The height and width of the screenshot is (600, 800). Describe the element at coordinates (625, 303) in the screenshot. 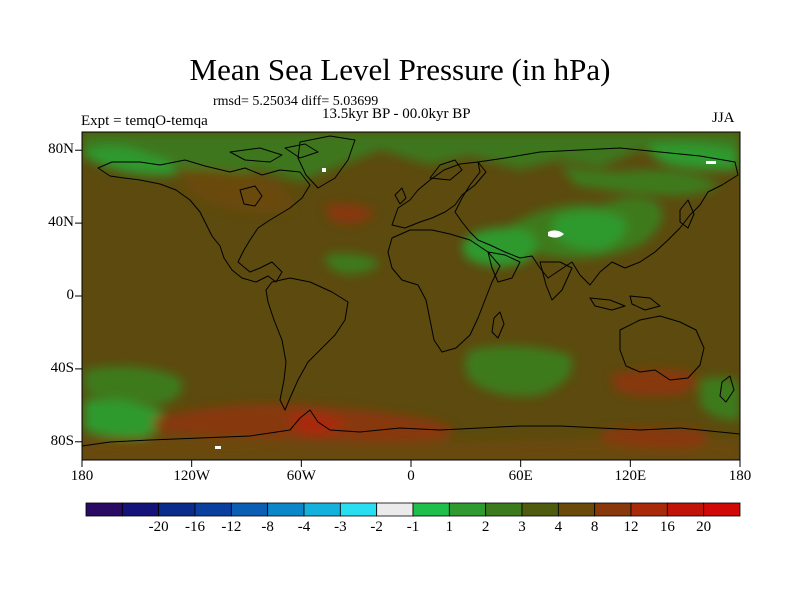

I see `coastline-indonesia` at that location.